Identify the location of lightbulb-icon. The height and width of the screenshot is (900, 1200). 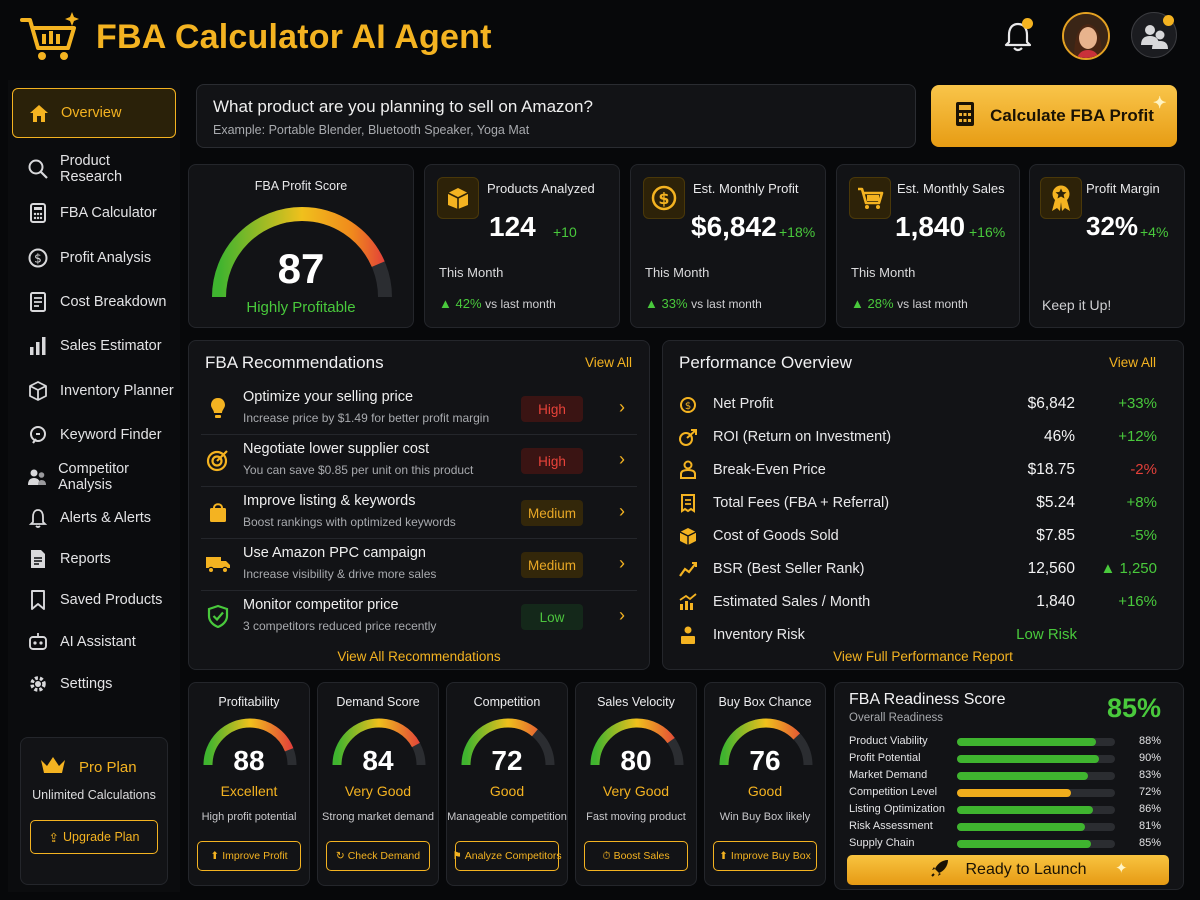
(218, 408).